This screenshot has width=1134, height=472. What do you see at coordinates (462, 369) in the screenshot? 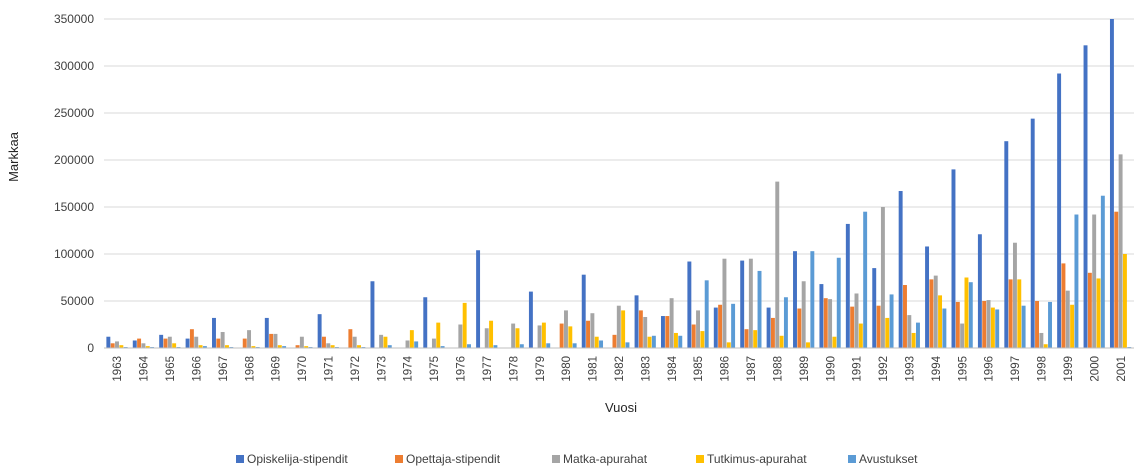
I see `x-tick-label: 1976` at bounding box center [462, 369].